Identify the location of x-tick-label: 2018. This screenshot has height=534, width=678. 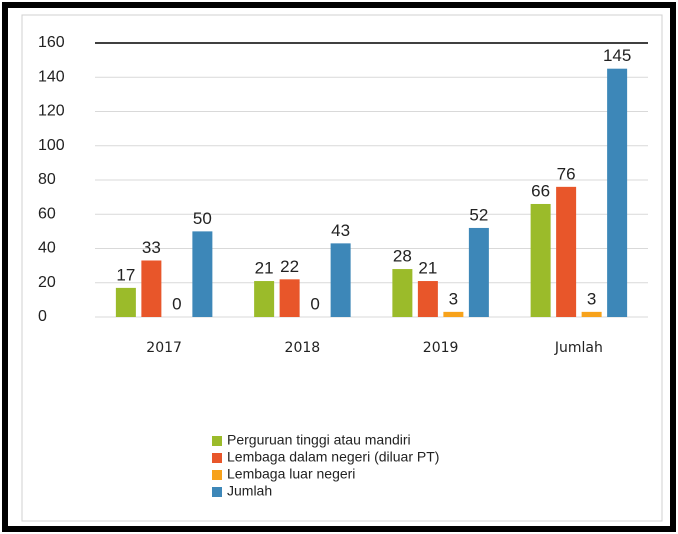
(303, 348).